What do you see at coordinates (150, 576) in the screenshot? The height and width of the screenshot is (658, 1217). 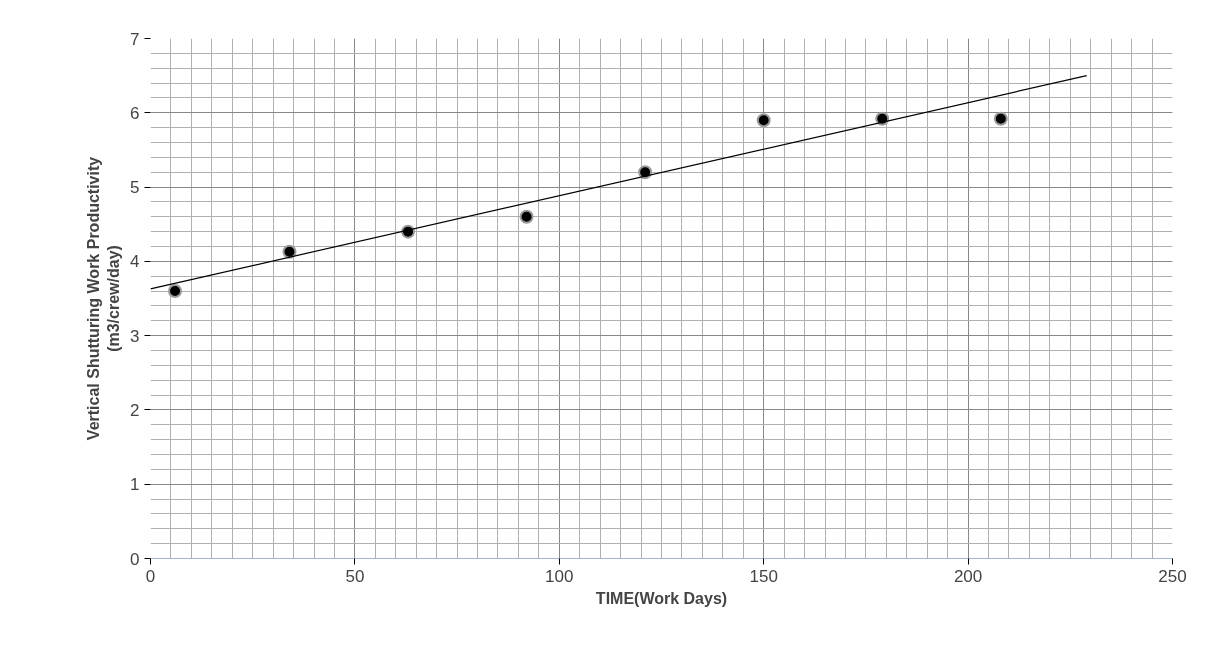 I see `x-tick-label: 0` at bounding box center [150, 576].